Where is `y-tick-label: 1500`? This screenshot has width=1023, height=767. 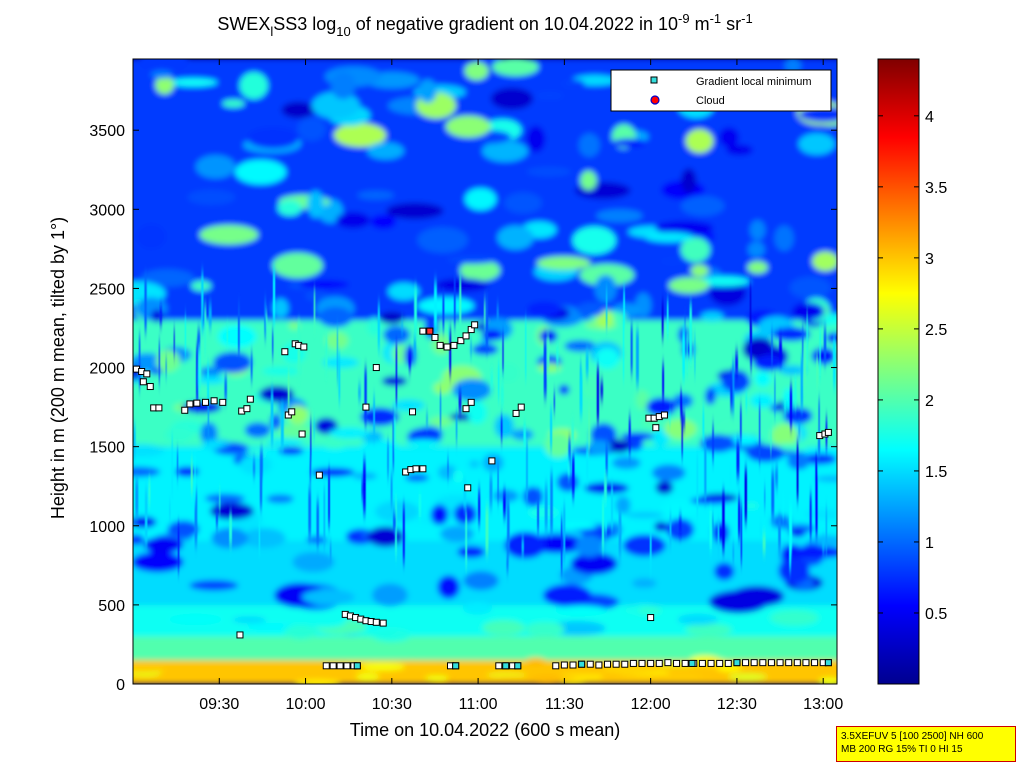 y-tick-label: 1500 is located at coordinates (107, 448).